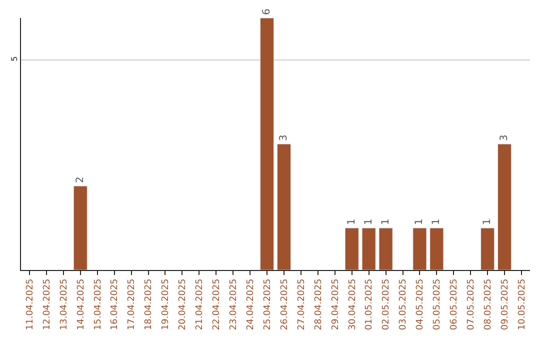 The width and height of the screenshot is (540, 340). Describe the element at coordinates (505, 304) in the screenshot. I see `x-tick-label: 09.05.2025` at that location.